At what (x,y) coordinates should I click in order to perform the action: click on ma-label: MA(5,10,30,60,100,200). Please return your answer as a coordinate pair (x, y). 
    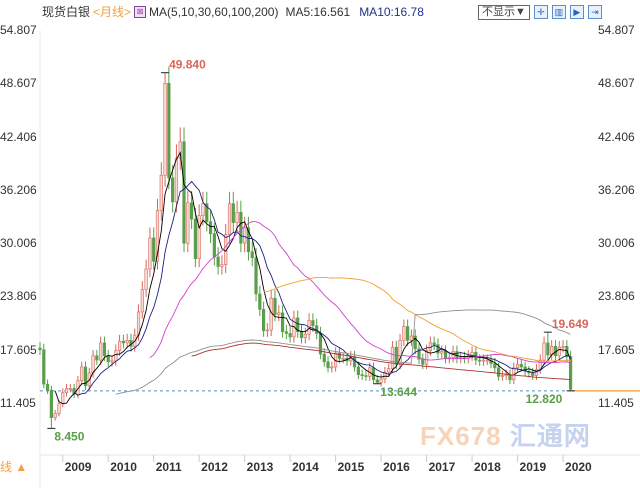
    Looking at the image, I should click on (214, 12).